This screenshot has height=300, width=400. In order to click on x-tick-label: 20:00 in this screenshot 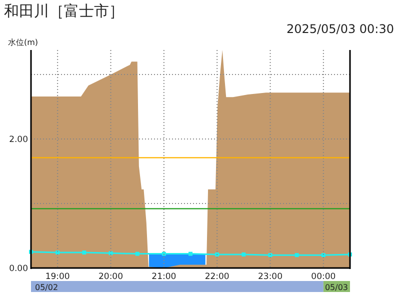, I will do `click(110, 277)`.